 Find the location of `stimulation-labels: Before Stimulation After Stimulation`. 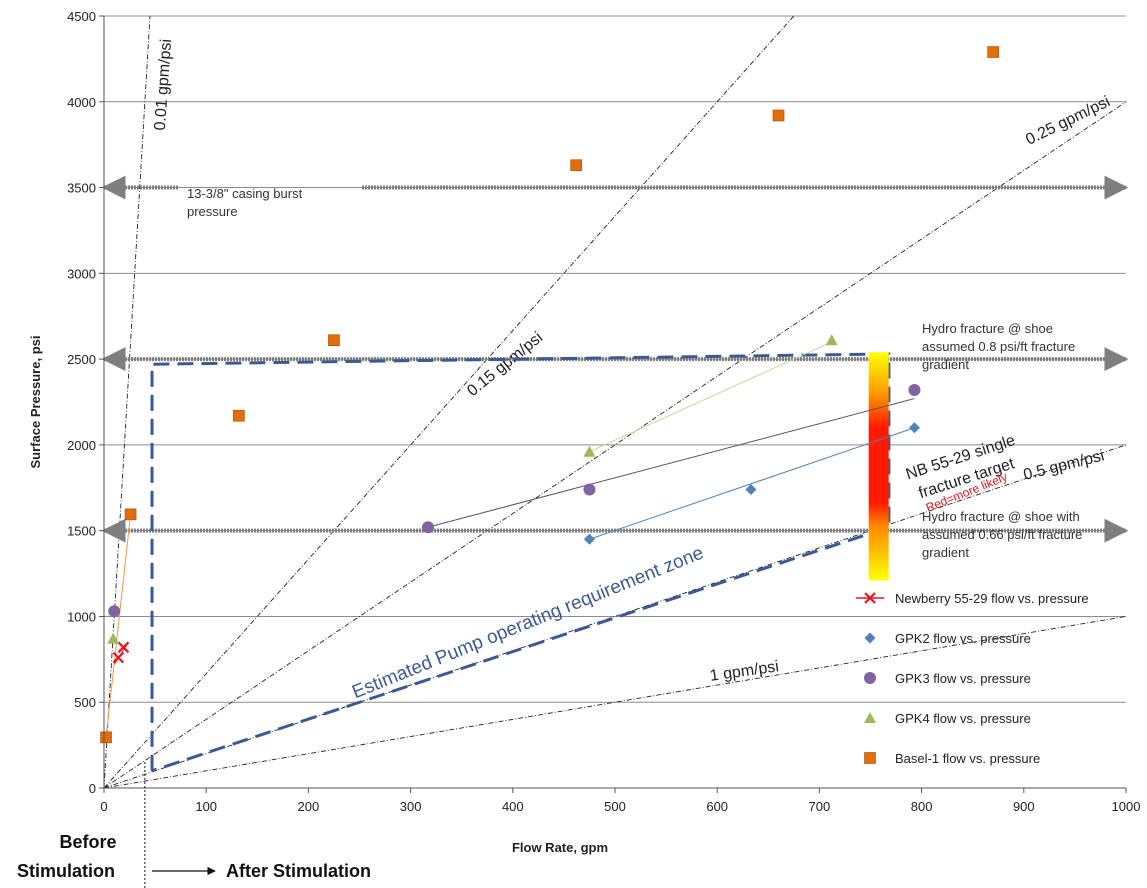

stimulation-labels: Before Stimulation After Stimulation is located at coordinates (194, 825).